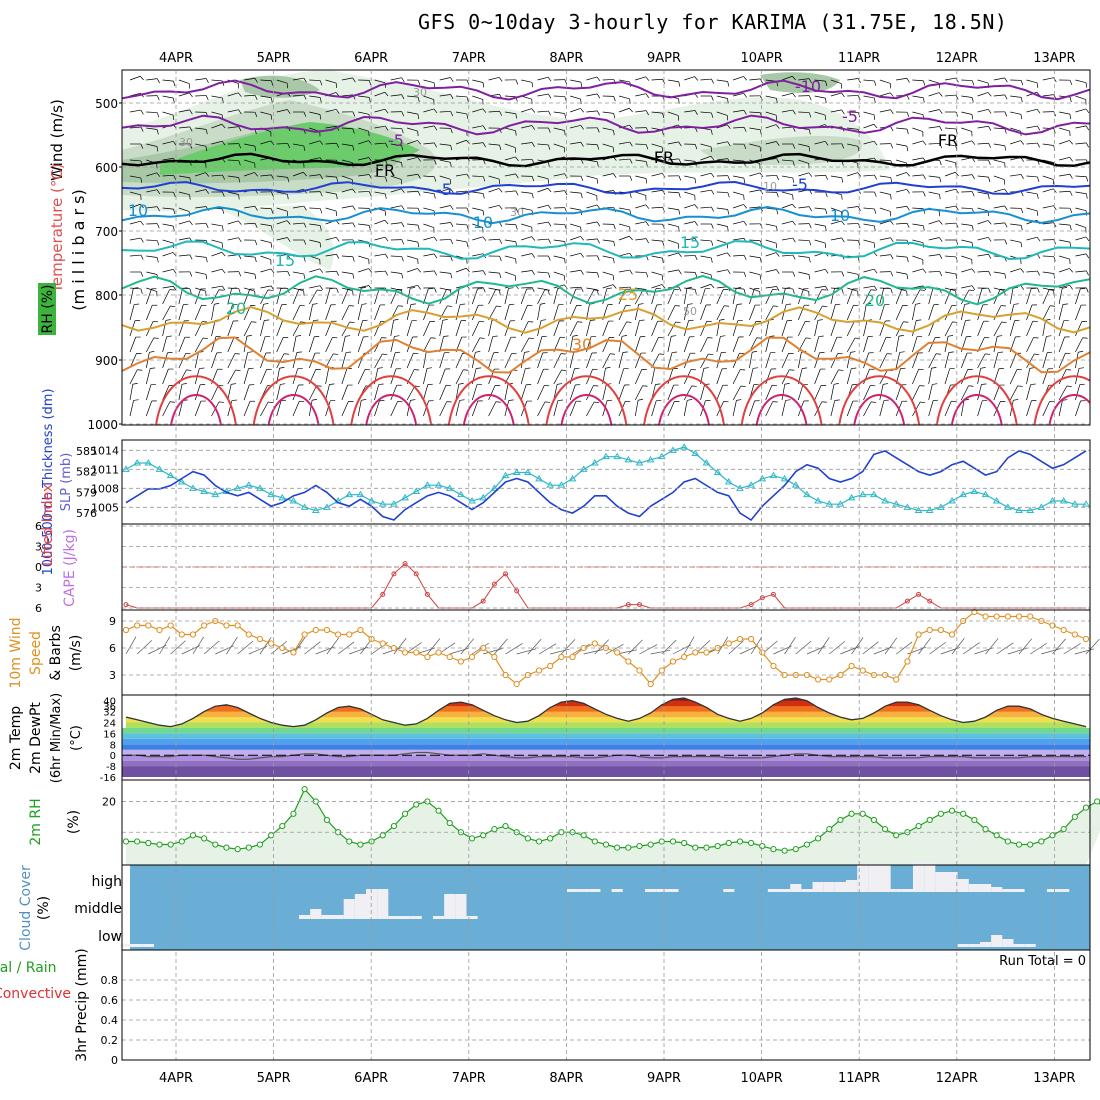 This screenshot has width=1100, height=1100. I want to click on cloud-bar-low, so click(1030, 945).